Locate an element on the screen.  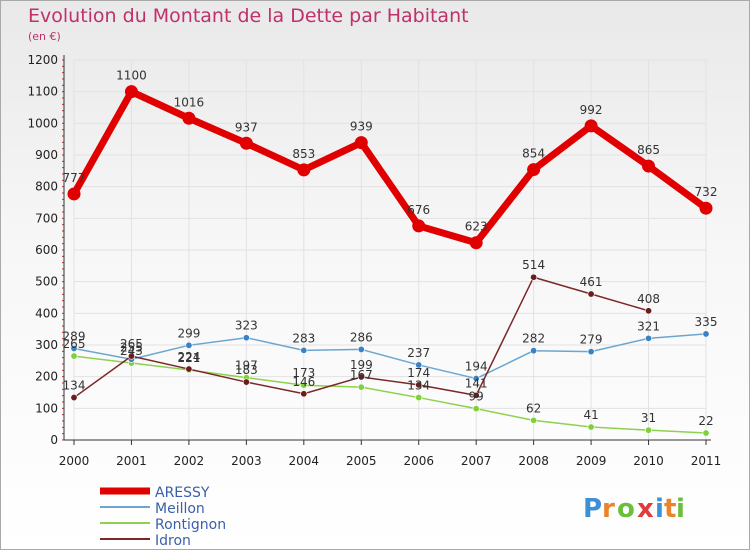
data-label-rontignon: 62 is located at coordinates (533, 408).